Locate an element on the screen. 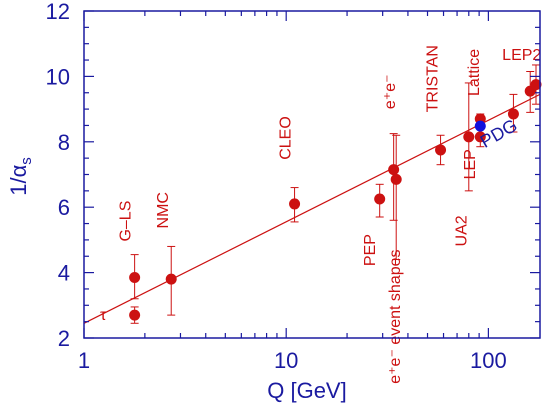 The image size is (546, 406). annotation-label: LEP2 is located at coordinates (521, 55).